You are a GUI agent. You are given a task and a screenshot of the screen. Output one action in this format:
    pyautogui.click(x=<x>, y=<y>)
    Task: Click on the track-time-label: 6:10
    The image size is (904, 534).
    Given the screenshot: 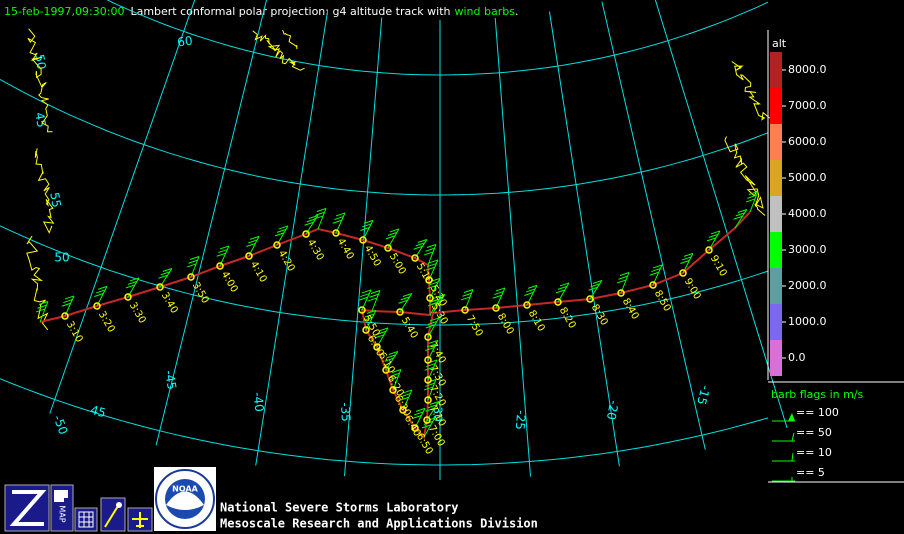 What is the action you would take?
    pyautogui.click(x=386, y=363)
    